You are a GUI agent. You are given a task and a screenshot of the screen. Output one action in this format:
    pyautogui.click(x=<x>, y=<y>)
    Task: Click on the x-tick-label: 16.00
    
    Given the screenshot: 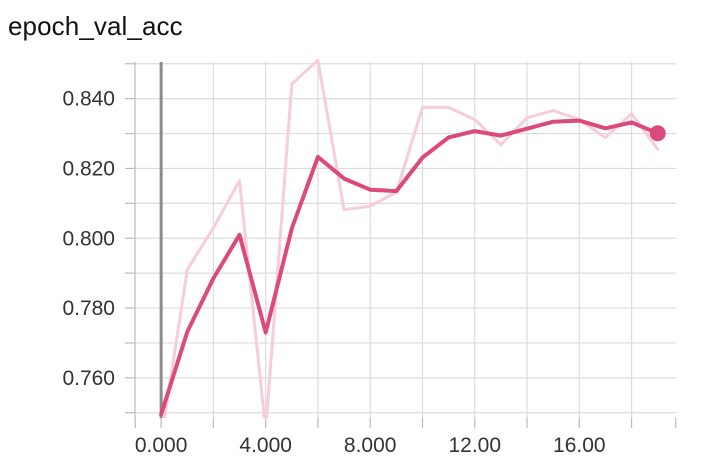 What is the action you would take?
    pyautogui.click(x=579, y=445)
    